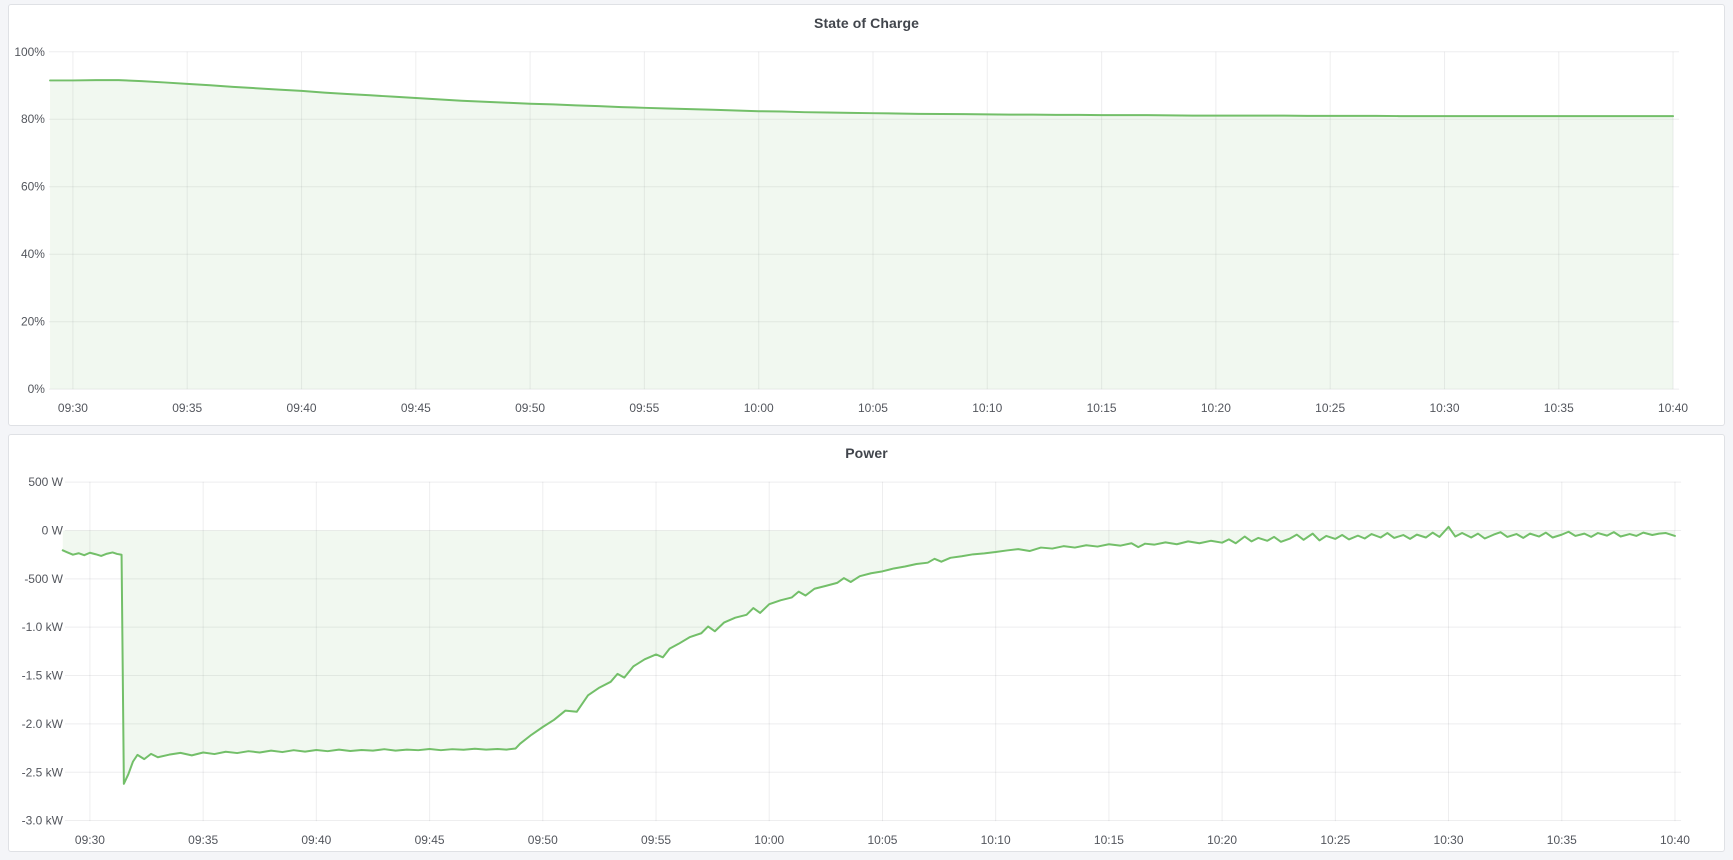 The width and height of the screenshot is (1733, 860). I want to click on y-tick-label: 100%, so click(29, 52).